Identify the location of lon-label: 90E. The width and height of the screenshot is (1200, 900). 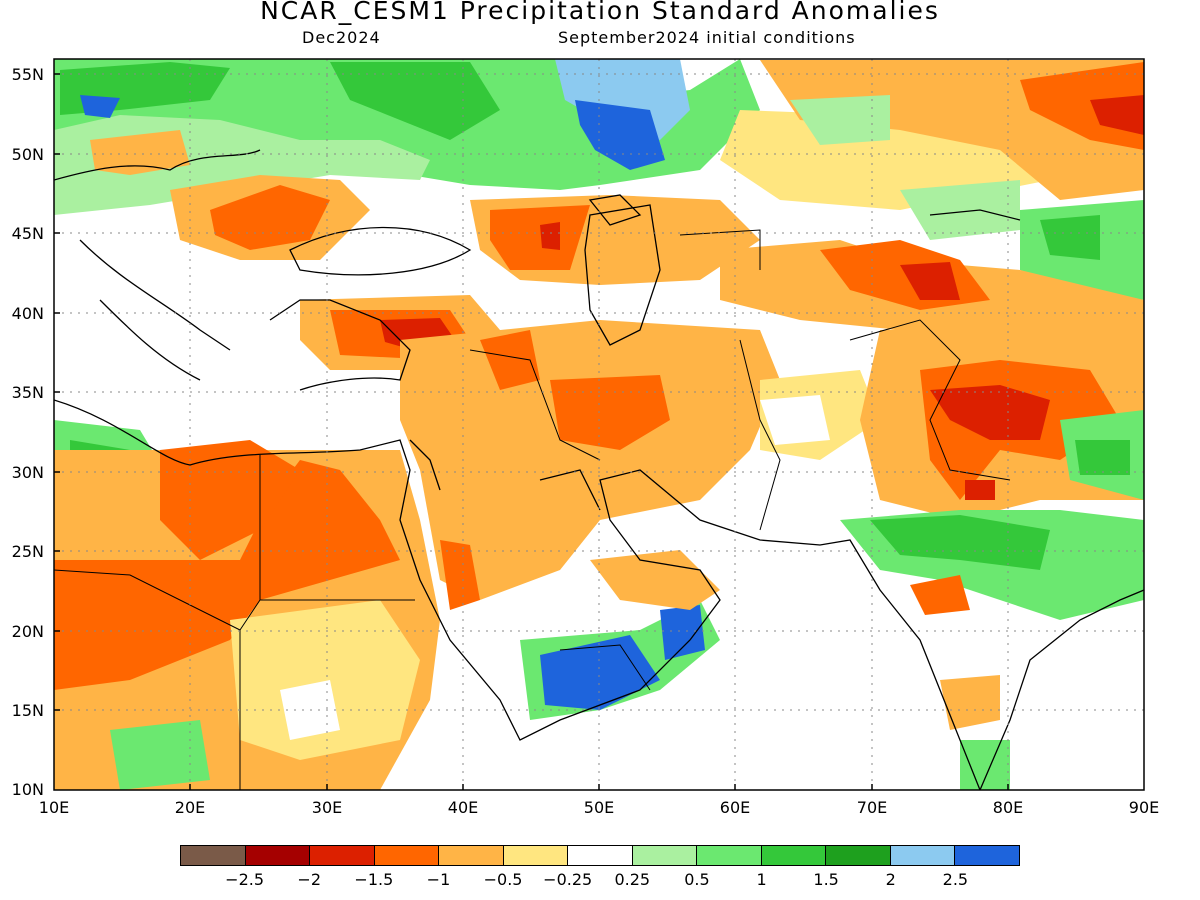
(1144, 807).